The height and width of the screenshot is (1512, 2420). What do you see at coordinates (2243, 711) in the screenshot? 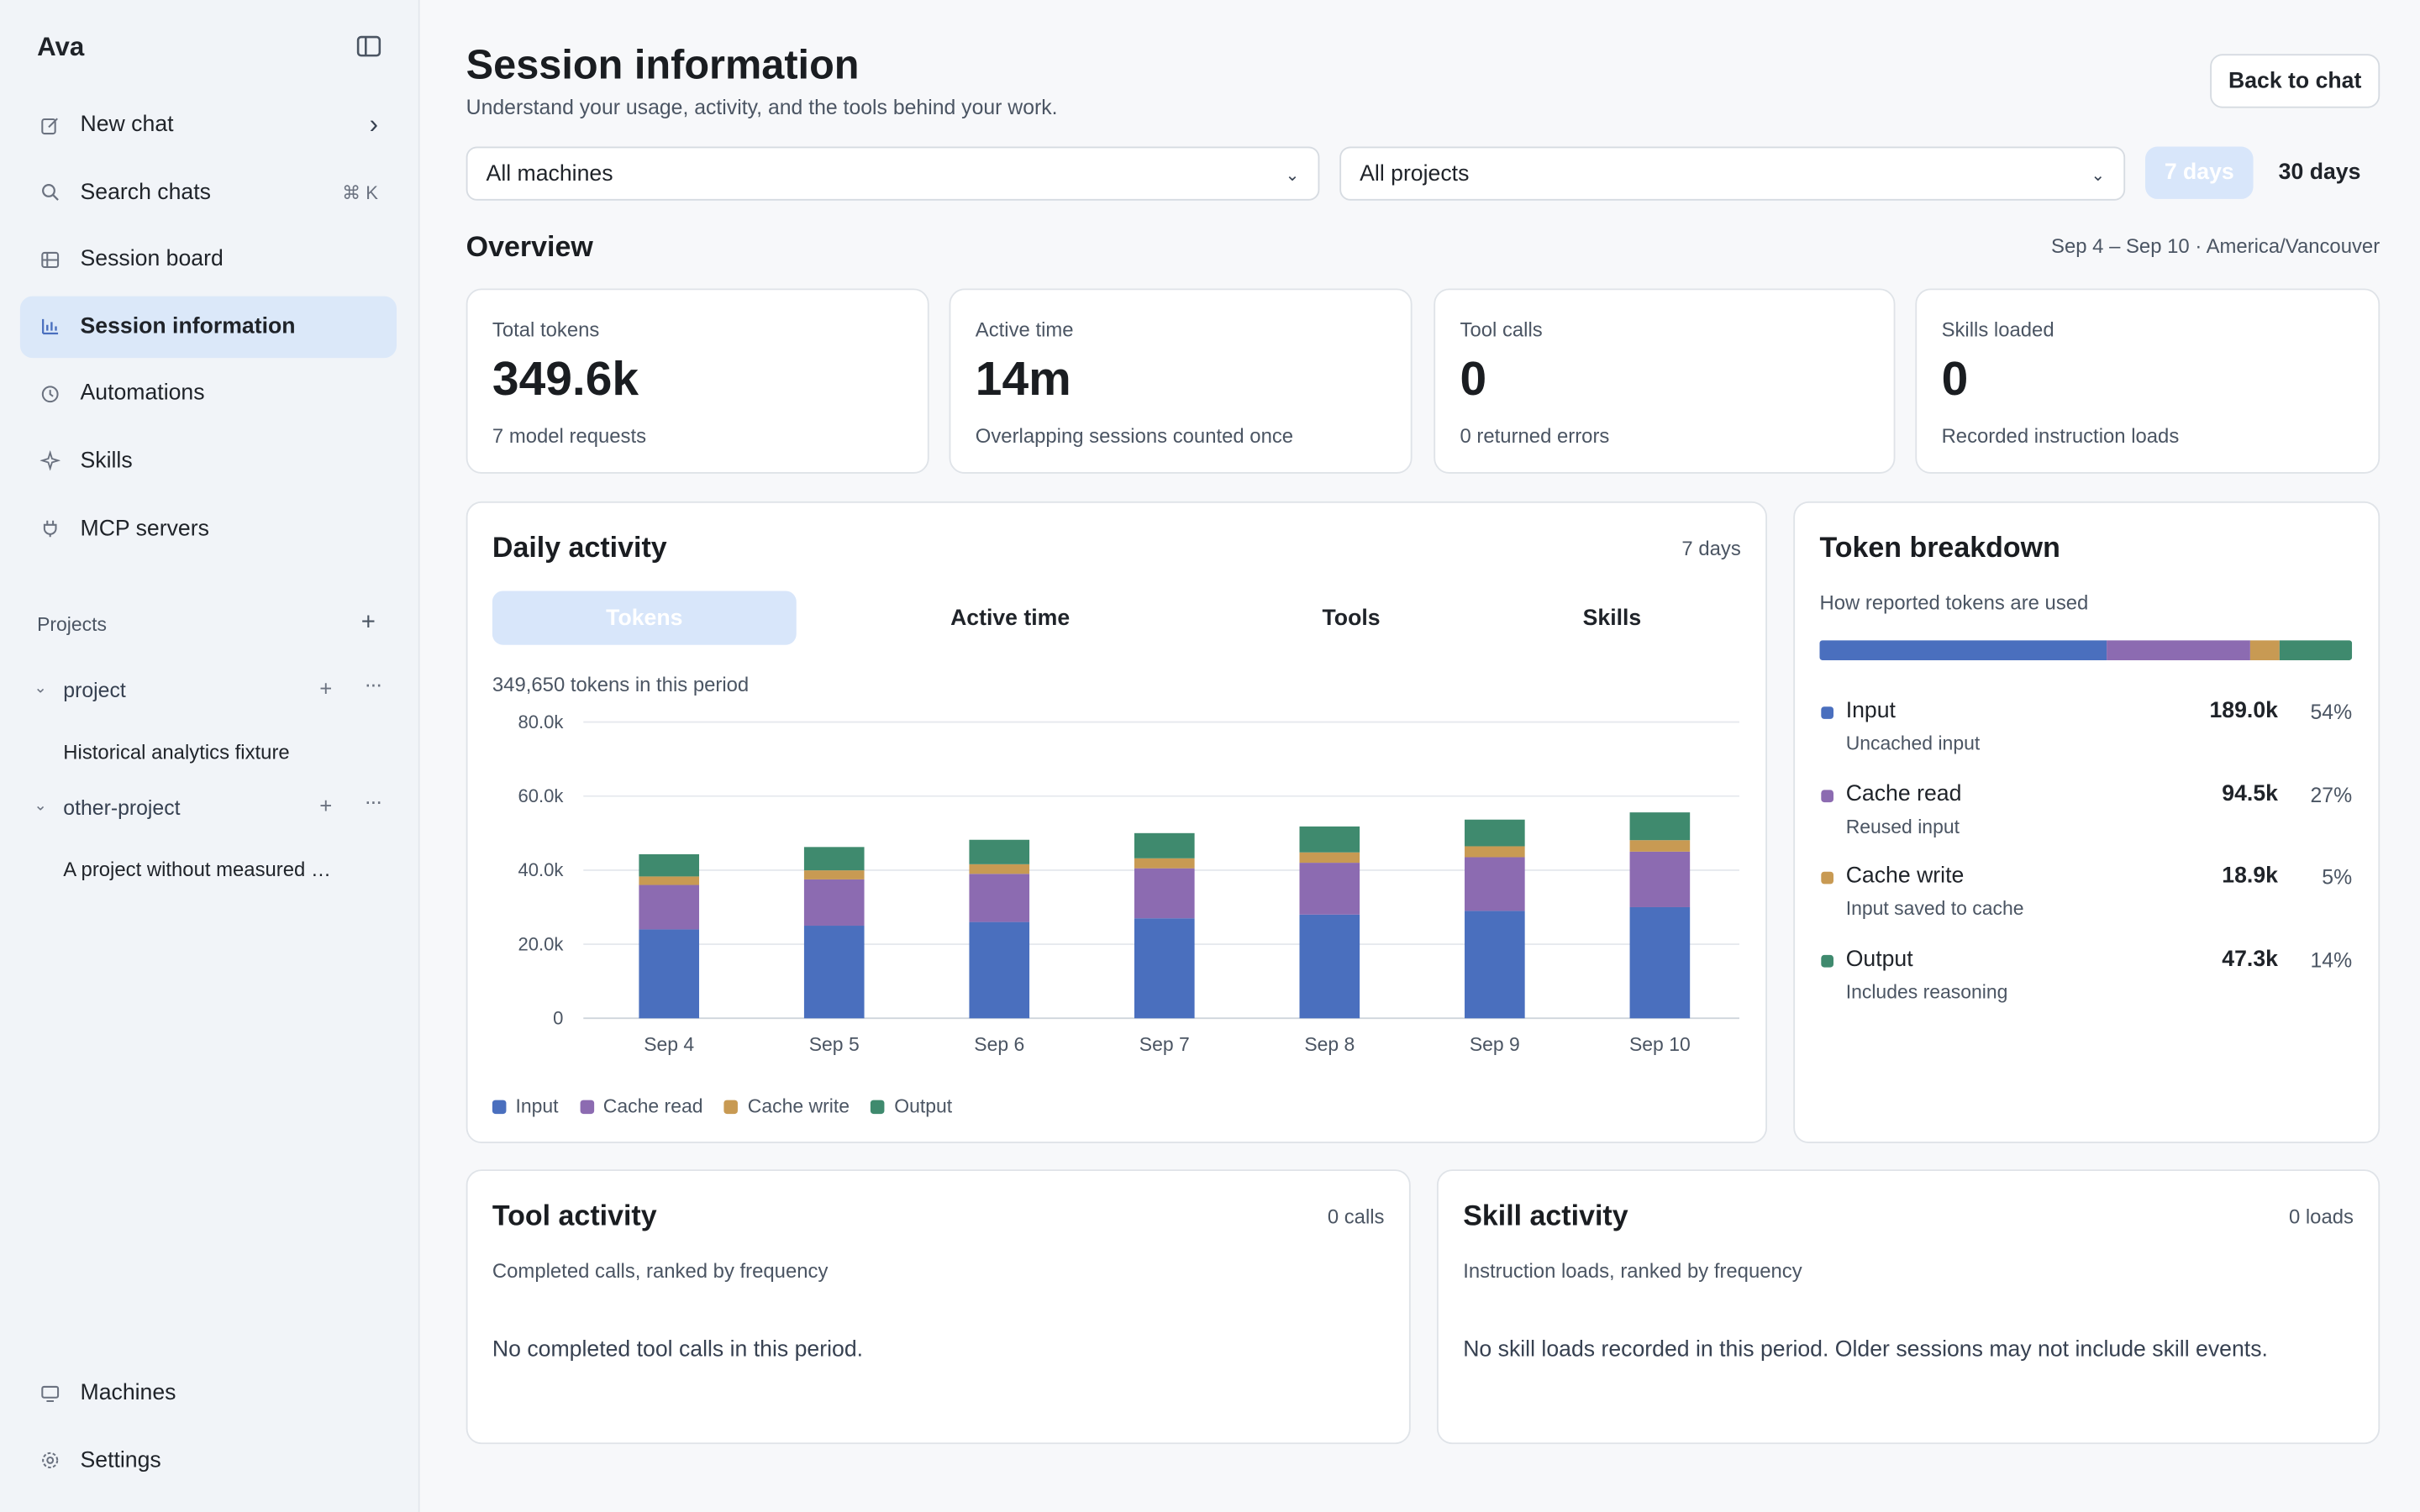
I see `token-type-value: 189.0k` at bounding box center [2243, 711].